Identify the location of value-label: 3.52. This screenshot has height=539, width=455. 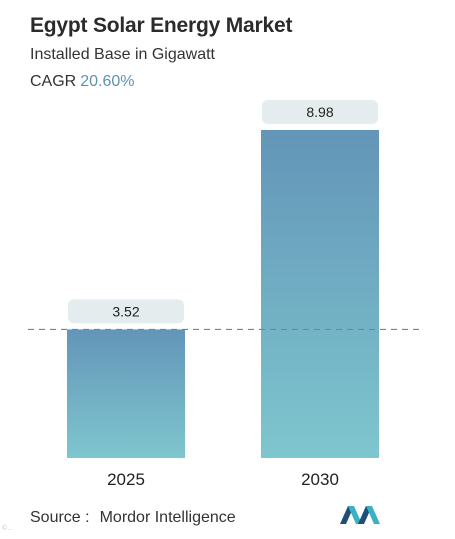
(125, 311).